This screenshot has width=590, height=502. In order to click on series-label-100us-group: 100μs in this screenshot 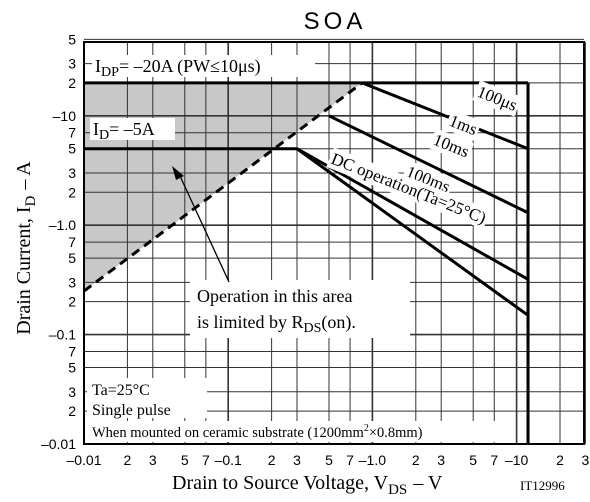, I will do `click(497, 98)`.